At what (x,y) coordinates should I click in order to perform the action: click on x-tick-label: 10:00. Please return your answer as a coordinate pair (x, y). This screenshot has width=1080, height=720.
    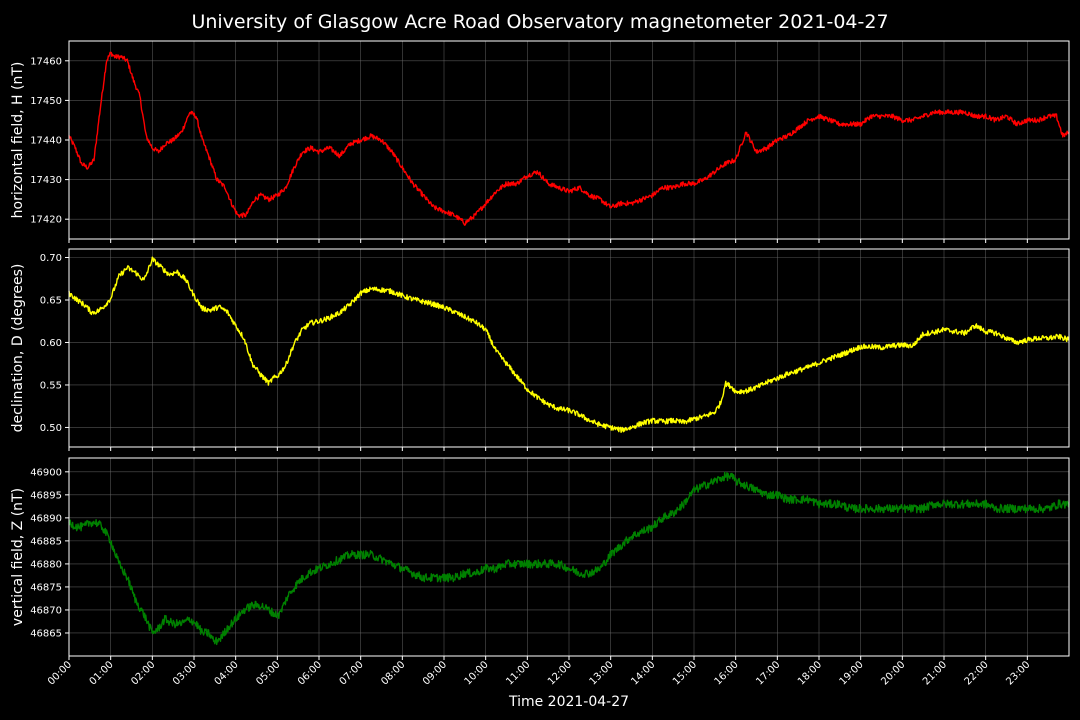
    Looking at the image, I should click on (477, 673).